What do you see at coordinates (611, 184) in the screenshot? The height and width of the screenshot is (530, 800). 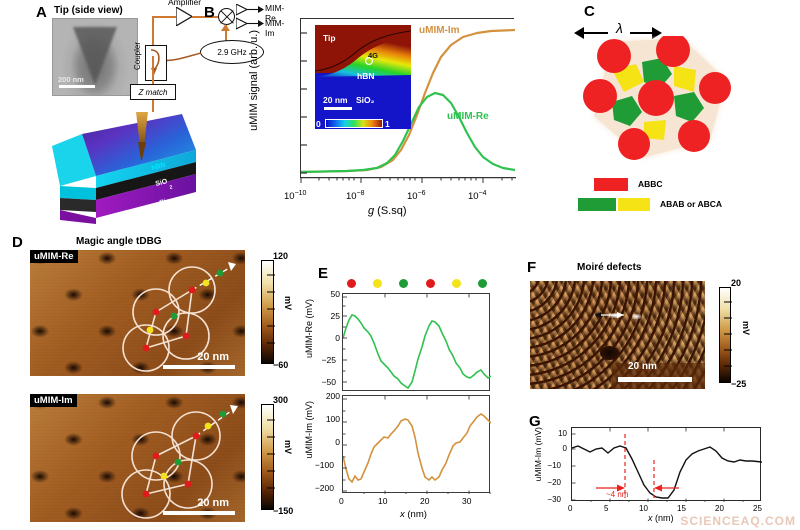 I see `legend-swatch-abbc` at bounding box center [611, 184].